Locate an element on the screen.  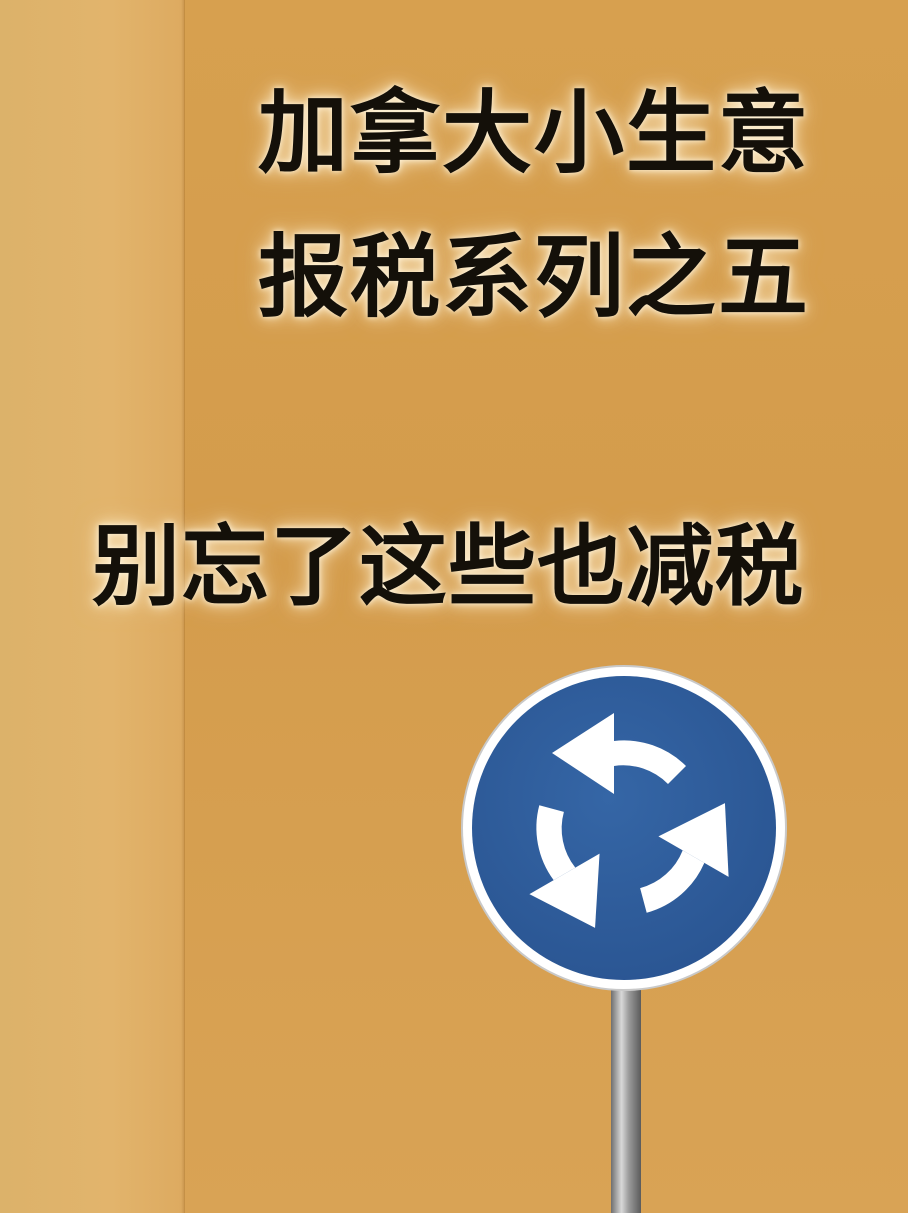
title-line-1: 加拿大小生意 is located at coordinates (534, 133).